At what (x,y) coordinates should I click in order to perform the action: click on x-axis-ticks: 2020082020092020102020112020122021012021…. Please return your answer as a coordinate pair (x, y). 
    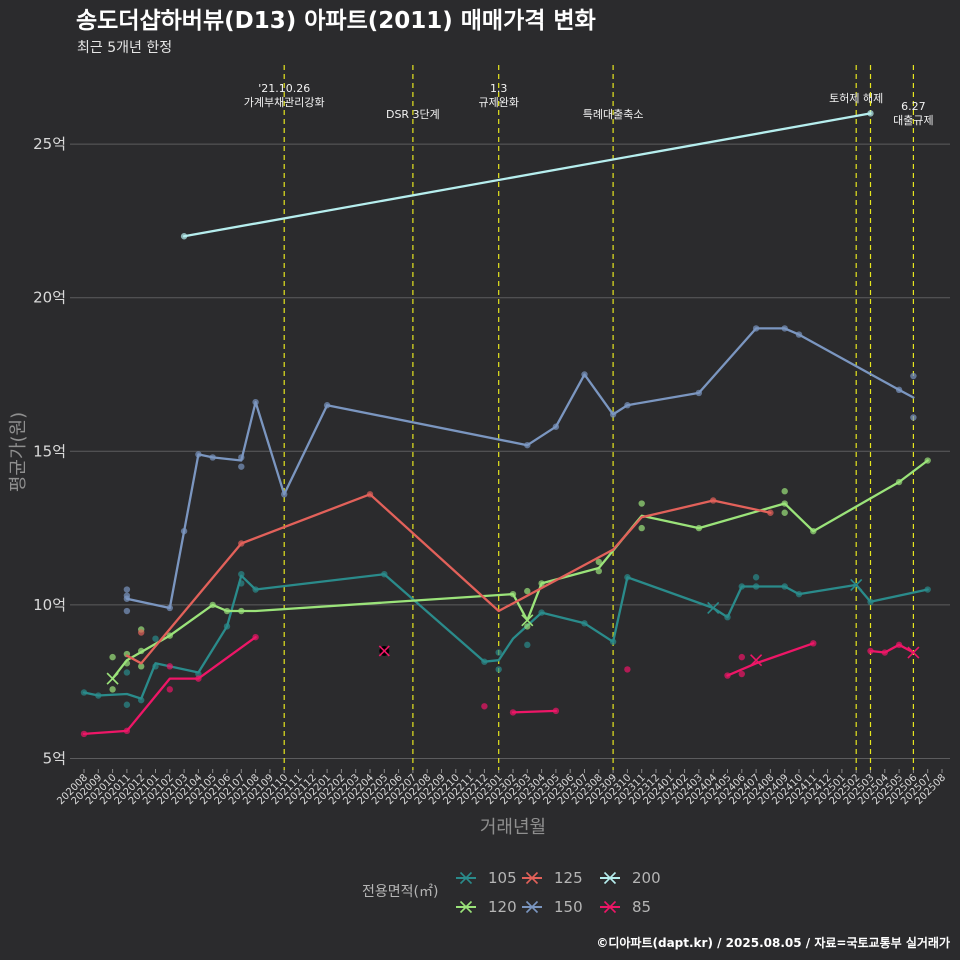
    Looking at the image, I should click on (501, 788).